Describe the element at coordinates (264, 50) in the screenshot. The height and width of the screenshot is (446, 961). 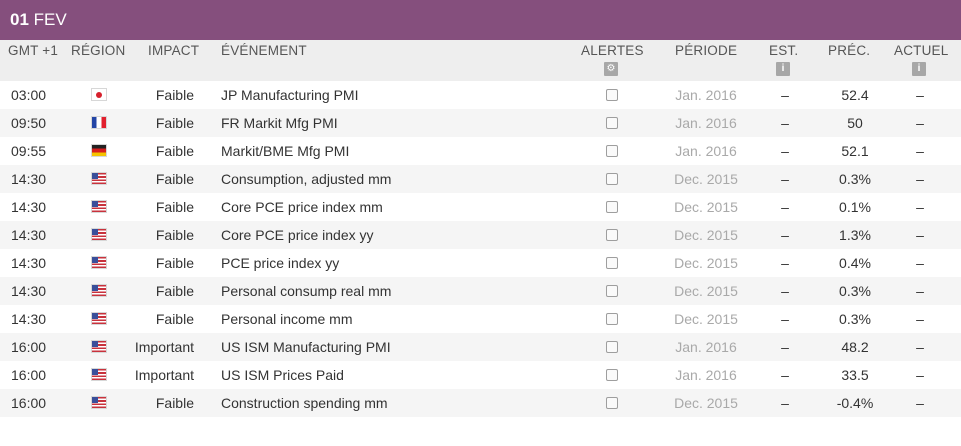
I see `col-event: ÉVÉNEMENT` at that location.